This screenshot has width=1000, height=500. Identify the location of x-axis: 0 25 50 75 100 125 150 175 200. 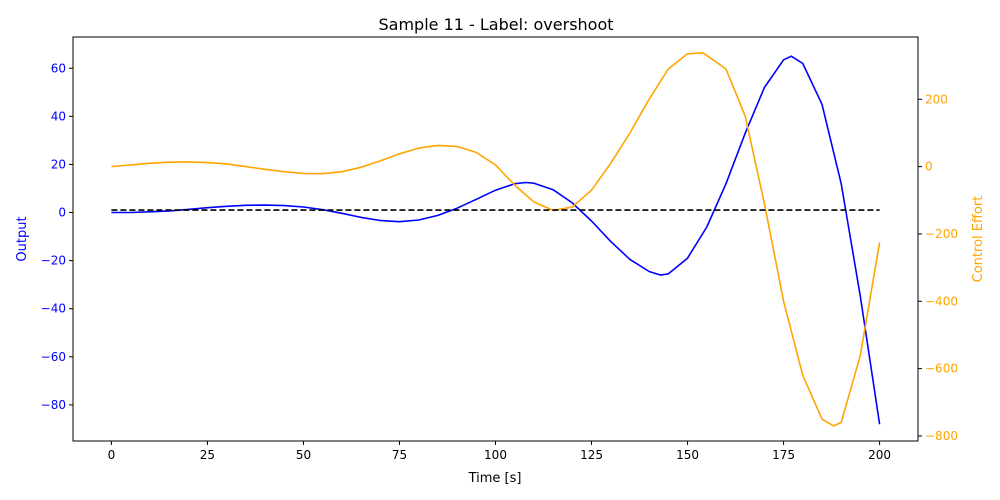
(499, 451).